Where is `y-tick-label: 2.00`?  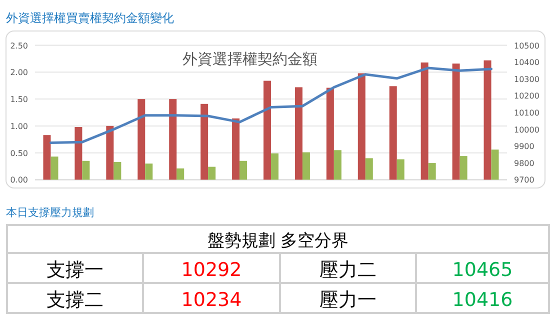
y-tick-label: 2.00 is located at coordinates (19, 73).